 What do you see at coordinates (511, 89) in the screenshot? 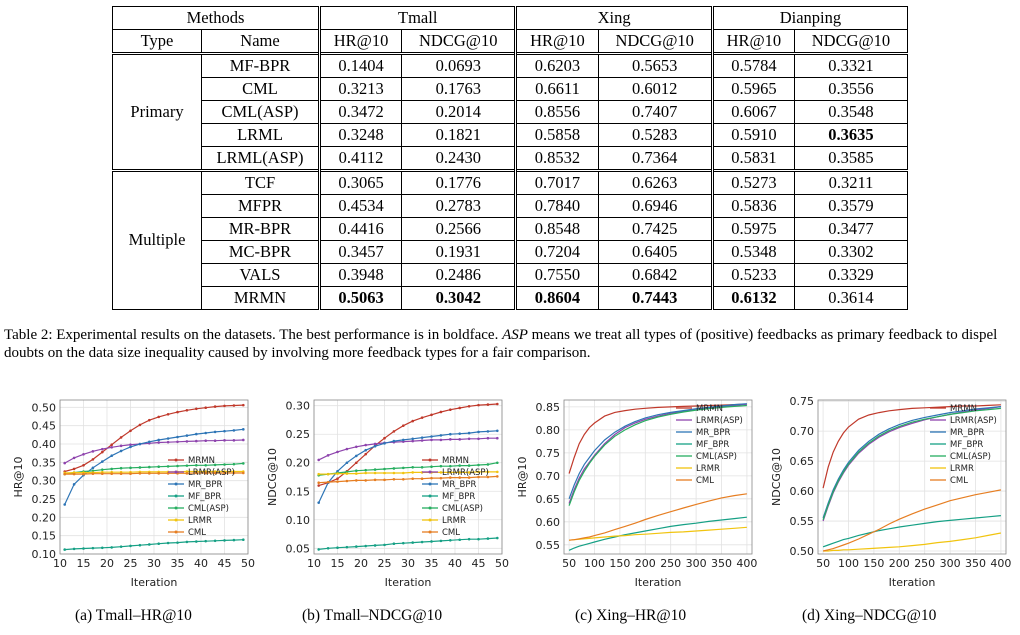
I see `table-row: CML 0.3213 0.1763 0.6611 0.6012 0.5965 0.3556` at bounding box center [511, 89].